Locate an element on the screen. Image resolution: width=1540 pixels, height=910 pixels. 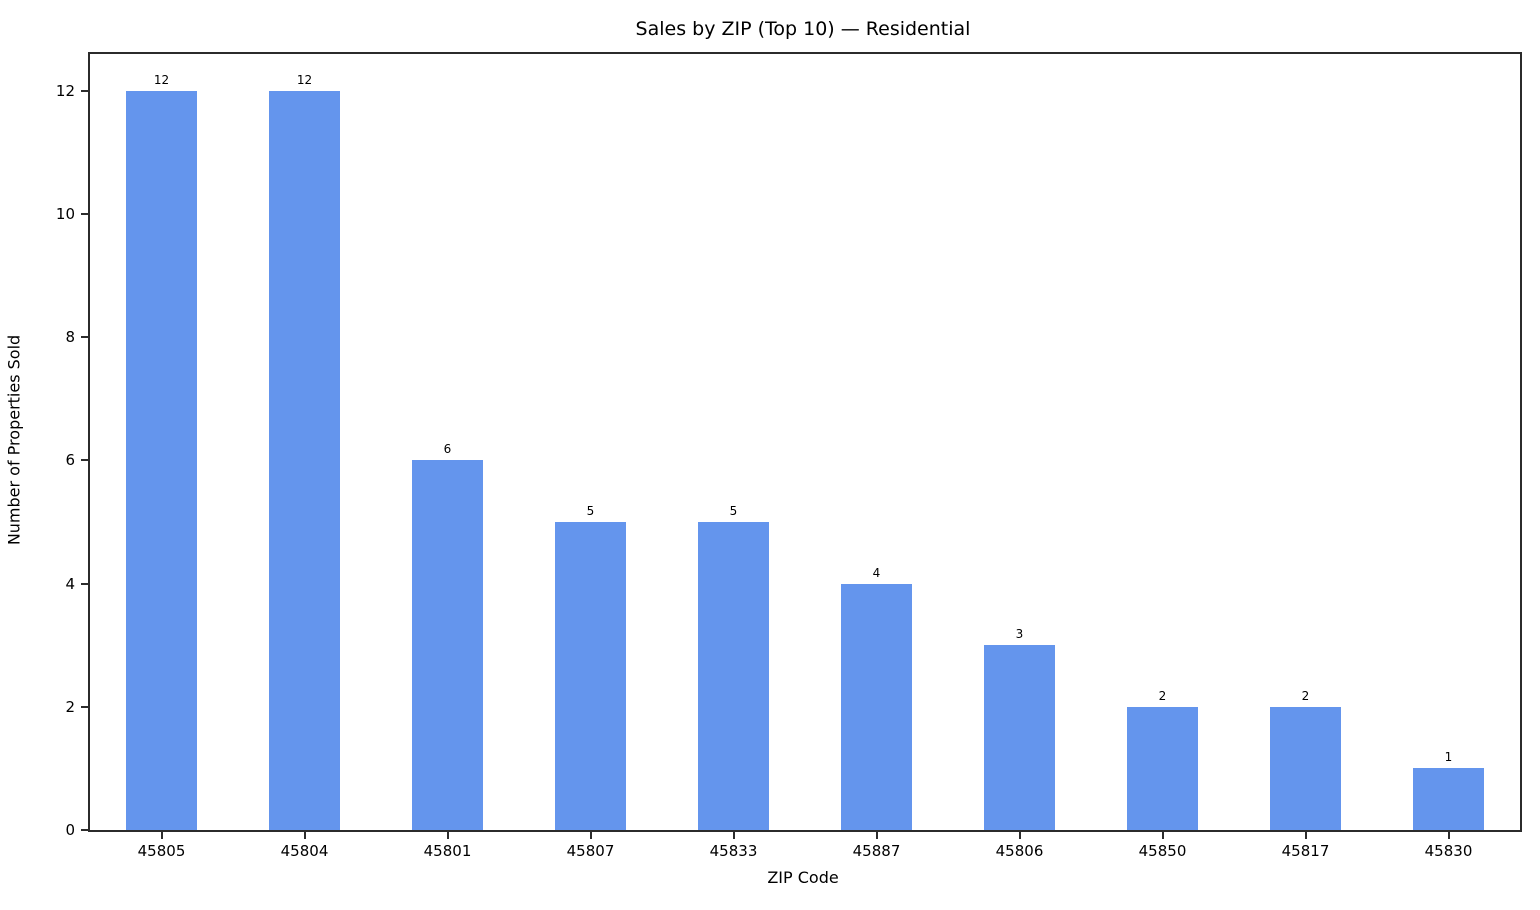
x-axis-label: ZIP Code is located at coordinates (803, 877).